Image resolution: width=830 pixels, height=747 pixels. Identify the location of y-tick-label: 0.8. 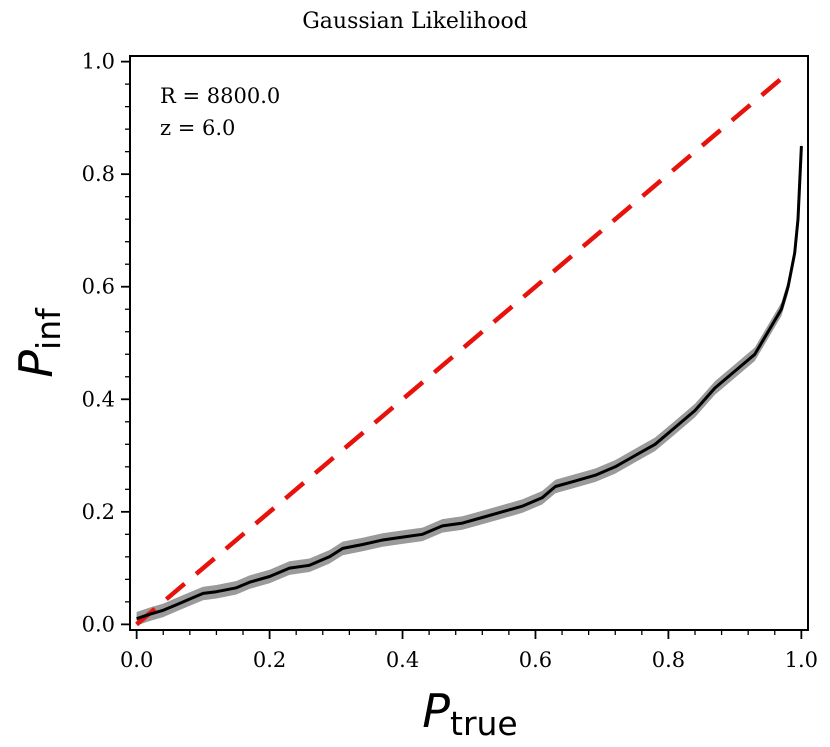
(98, 174).